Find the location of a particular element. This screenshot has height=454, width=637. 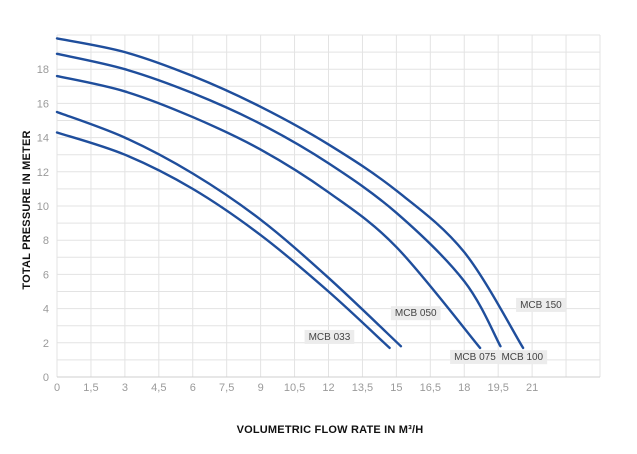

series-label: MCB 150 is located at coordinates (541, 305).